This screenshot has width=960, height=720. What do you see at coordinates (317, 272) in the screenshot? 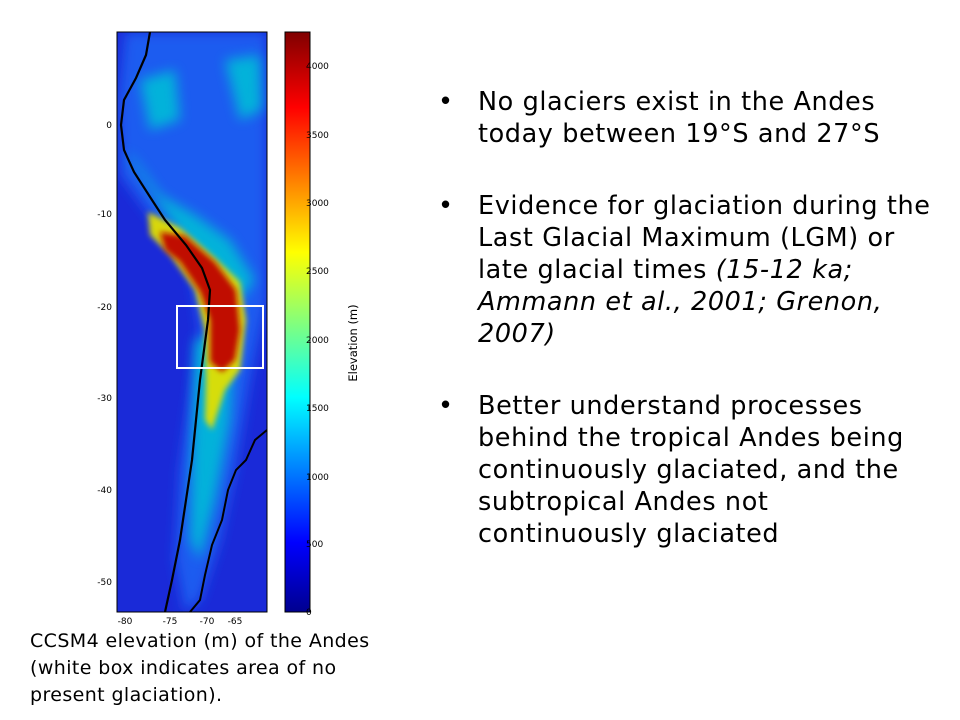
I see `colorbar-tick-label: 2500` at bounding box center [317, 272].